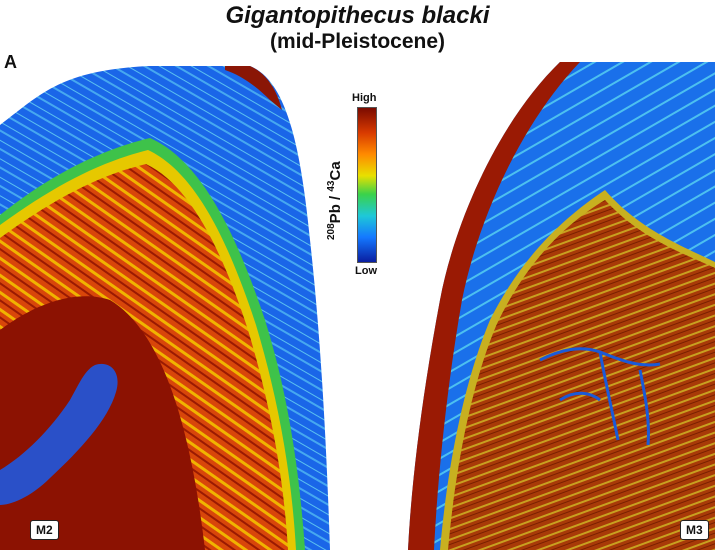 The height and width of the screenshot is (550, 715). I want to click on color-scale-high-label: High, so click(364, 98).